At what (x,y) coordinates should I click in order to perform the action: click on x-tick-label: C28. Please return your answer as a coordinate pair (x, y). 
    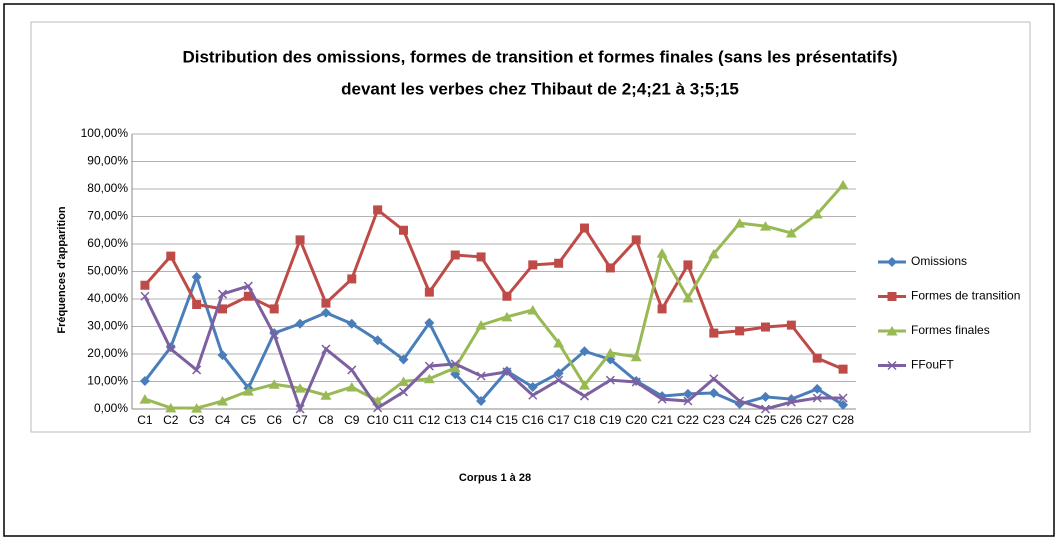
    Looking at the image, I should click on (843, 420).